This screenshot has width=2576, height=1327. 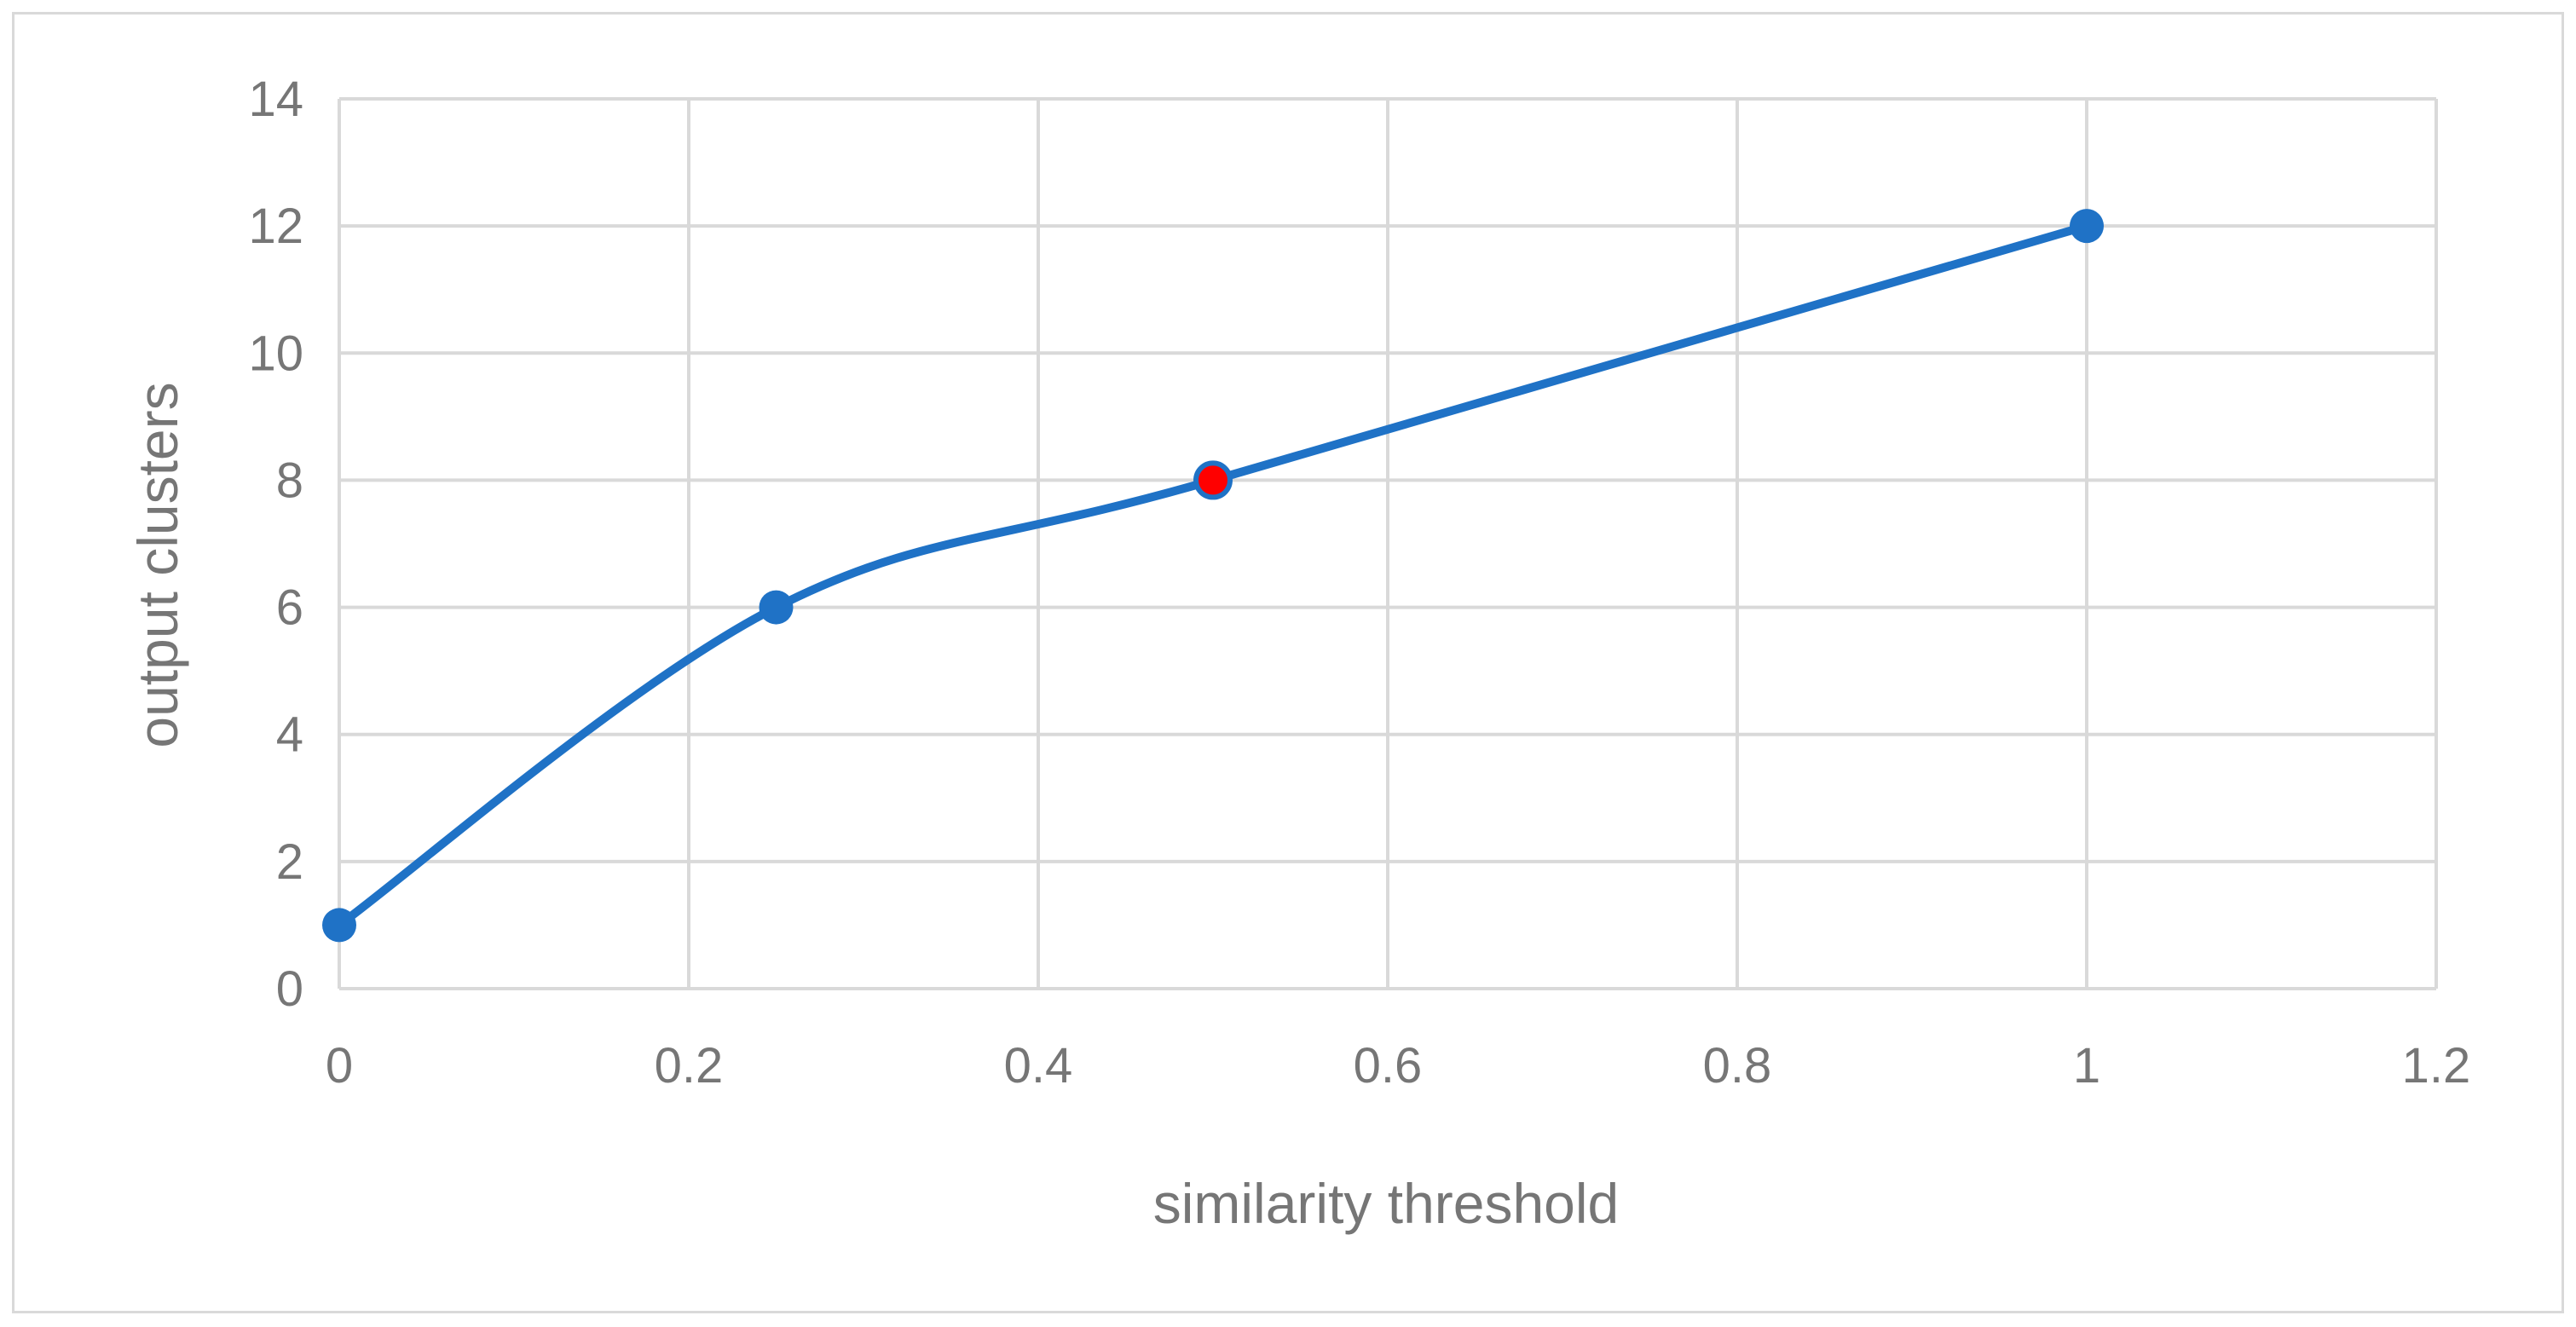 What do you see at coordinates (289, 862) in the screenshot?
I see `y-tick-label: 2` at bounding box center [289, 862].